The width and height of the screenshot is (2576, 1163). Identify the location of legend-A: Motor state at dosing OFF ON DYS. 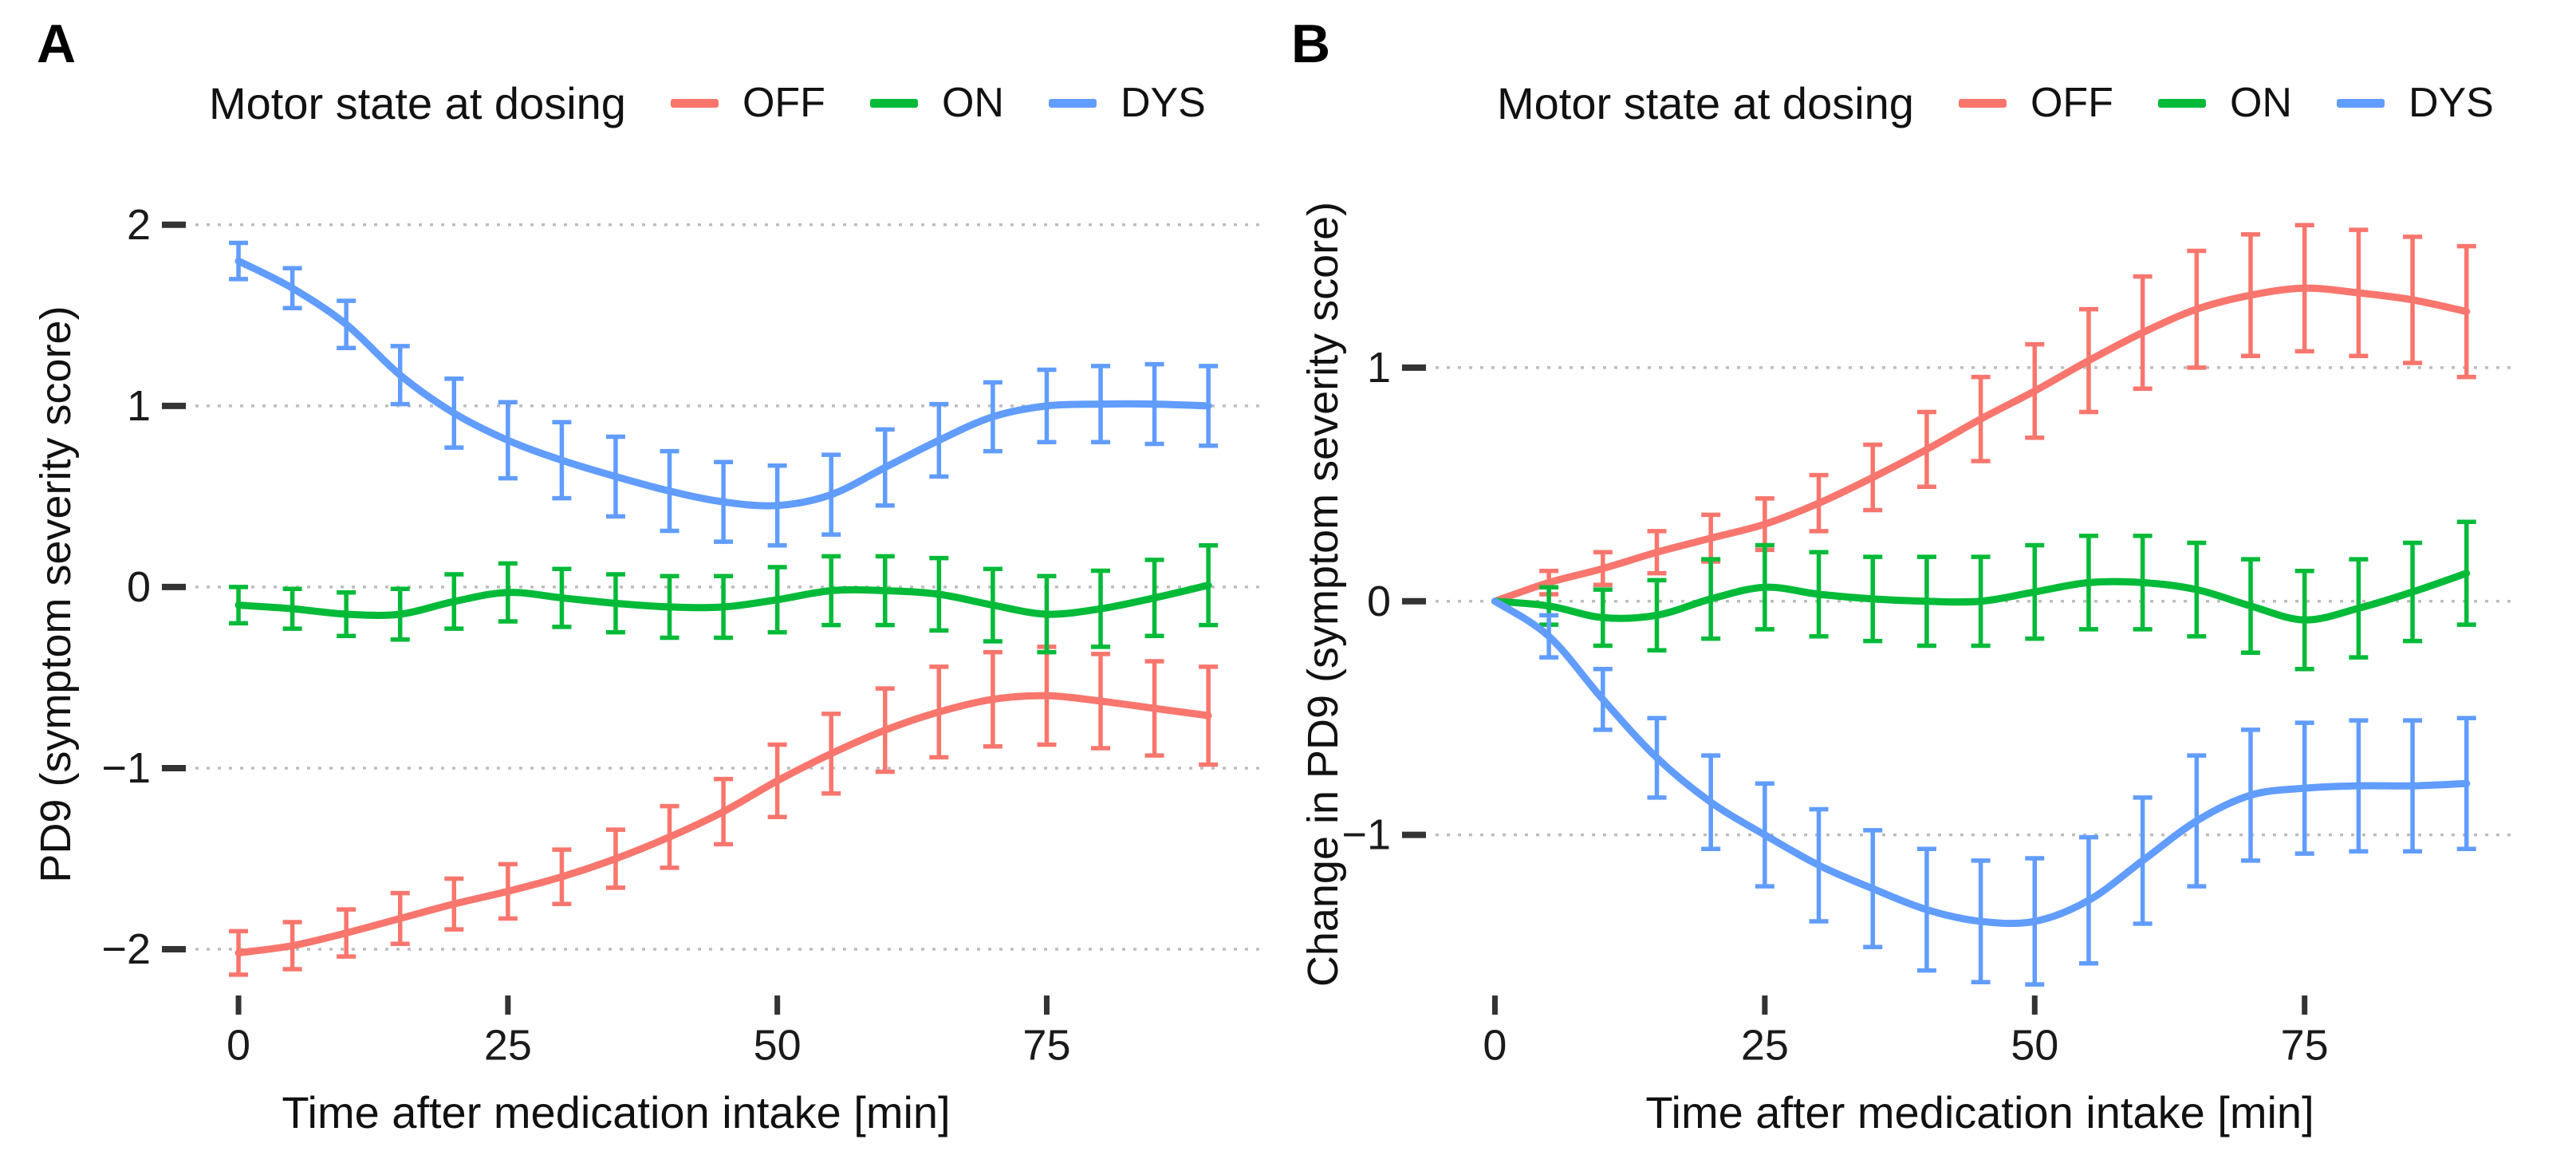
(707, 102).